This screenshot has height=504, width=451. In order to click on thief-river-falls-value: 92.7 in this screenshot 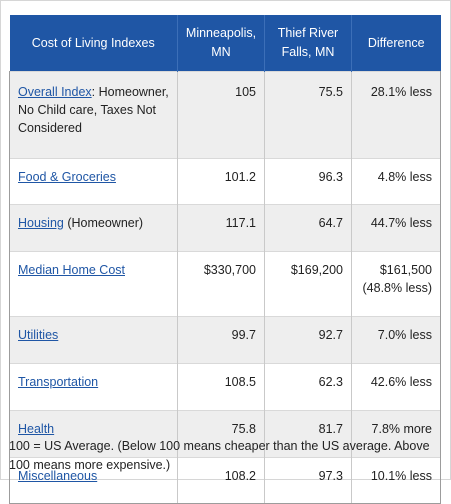, I will do `click(308, 340)`.